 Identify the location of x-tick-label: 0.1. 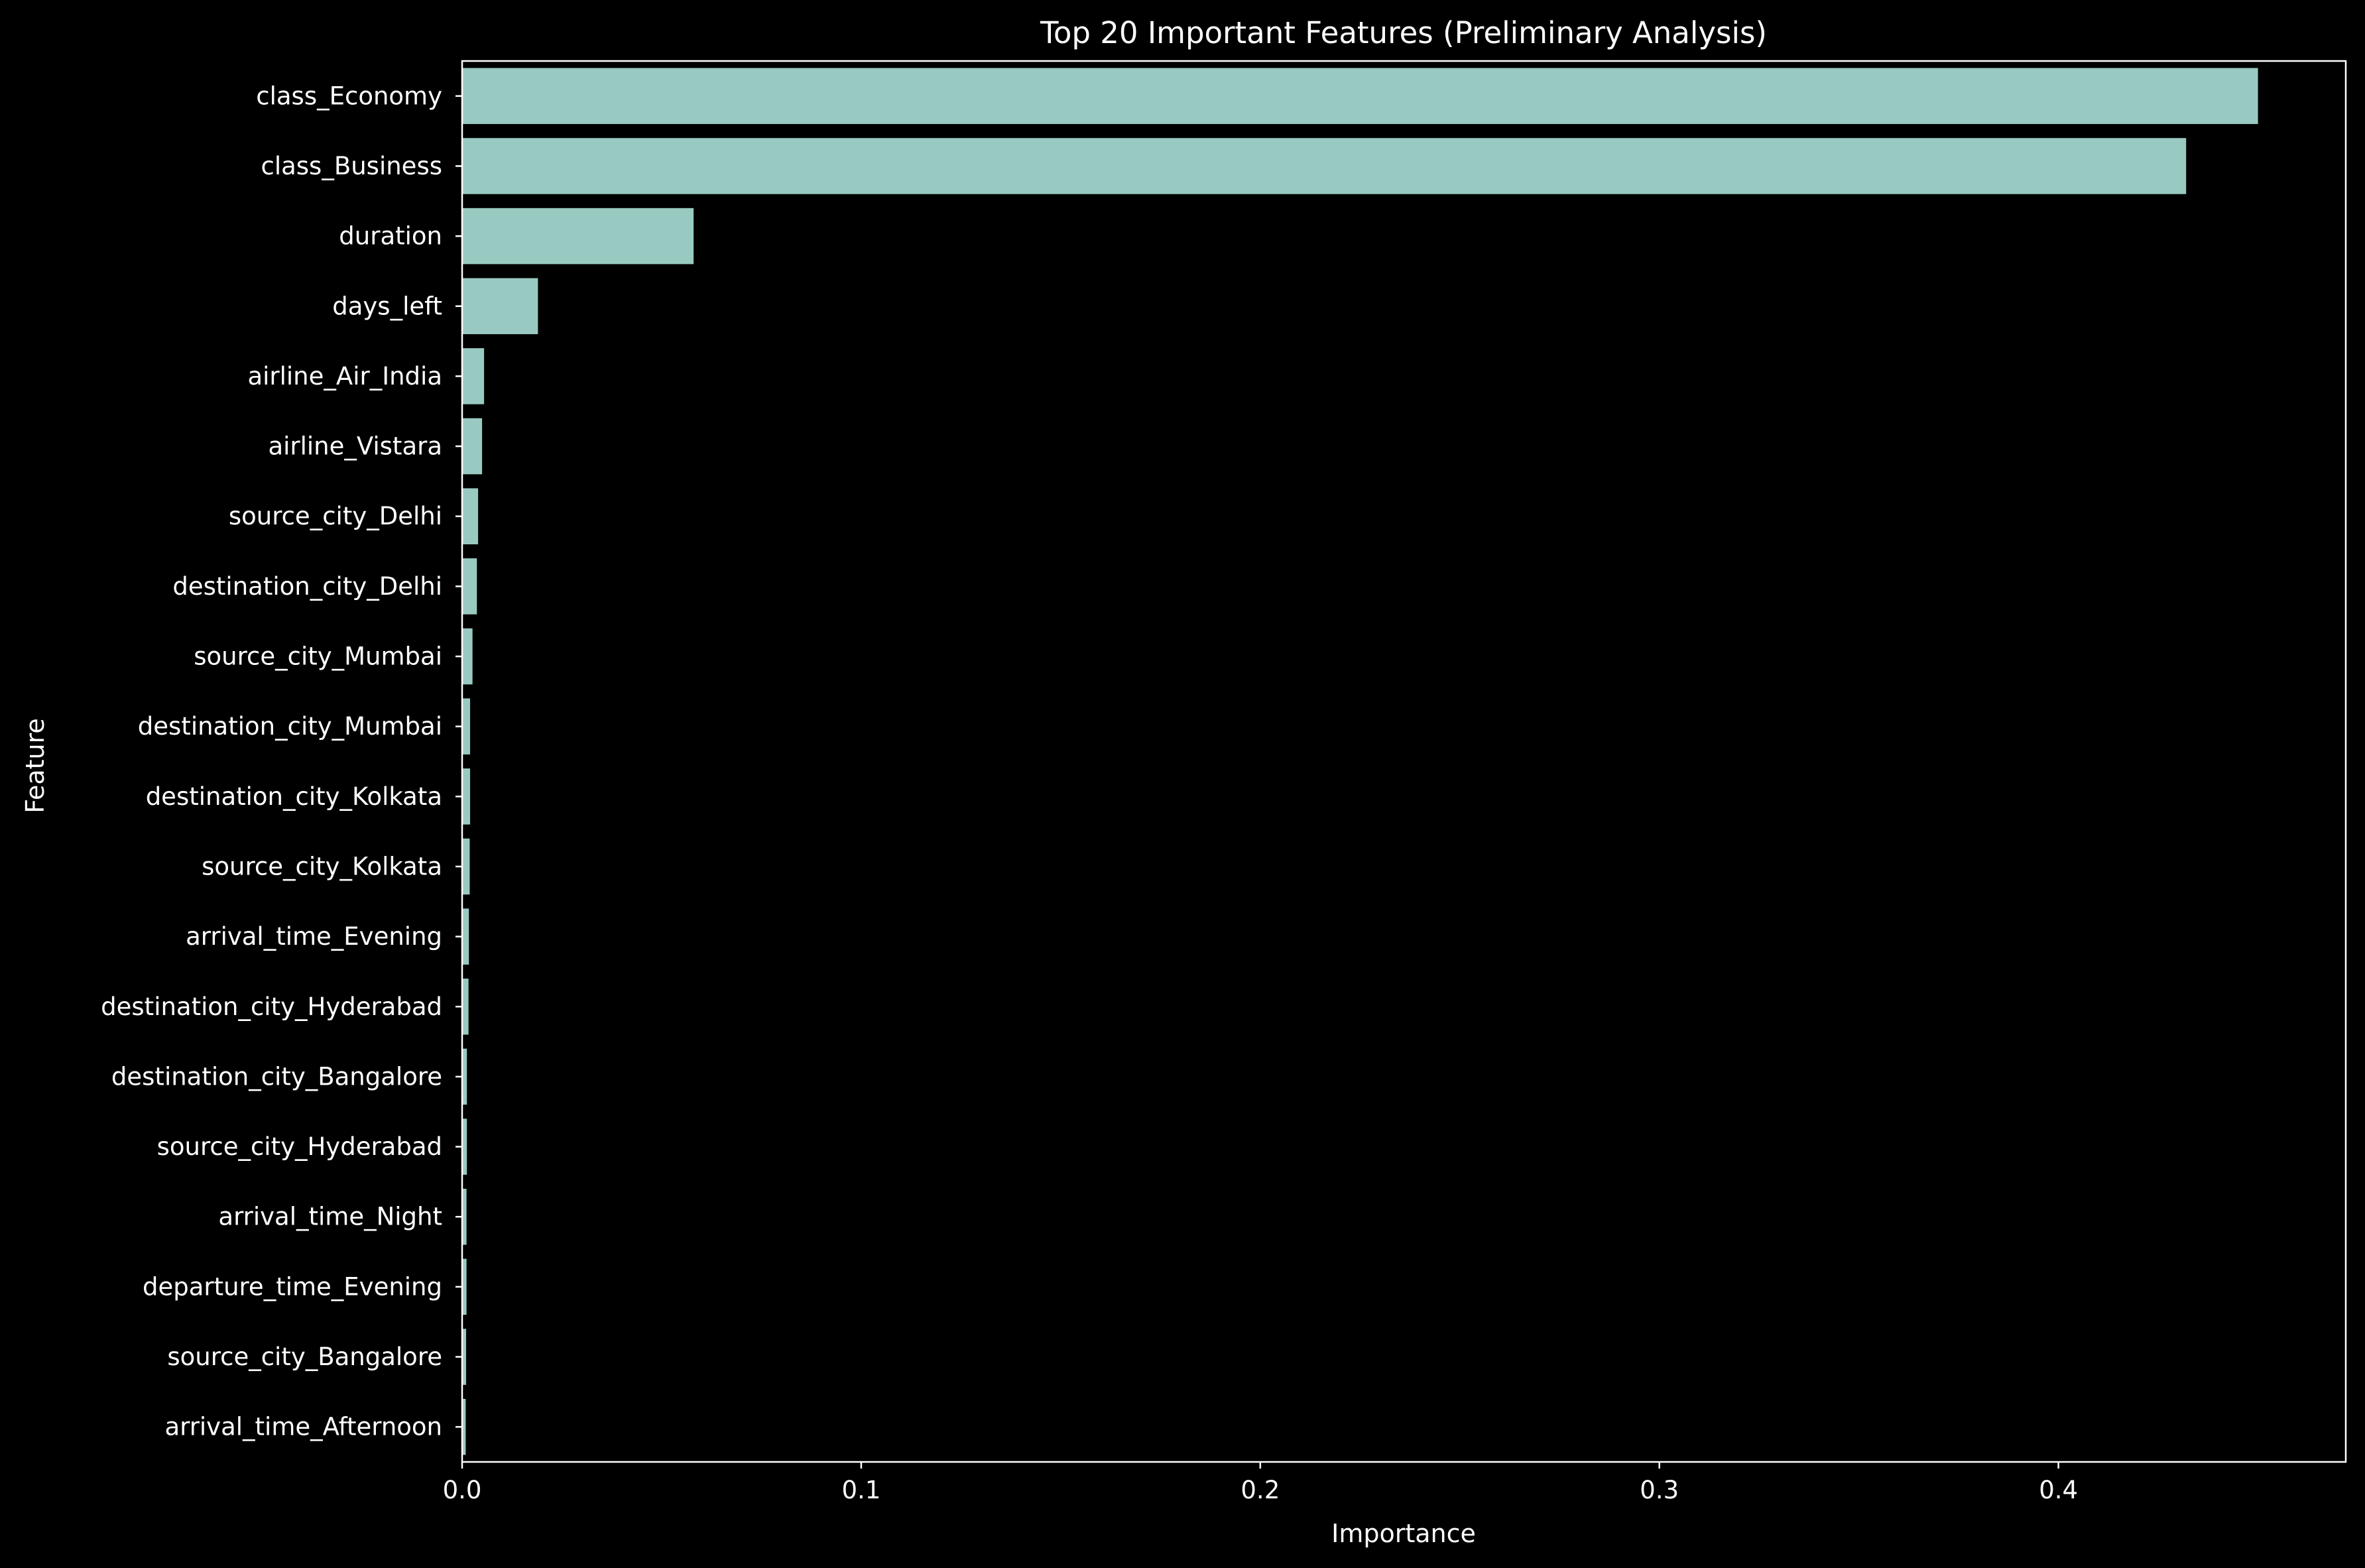
(860, 1490).